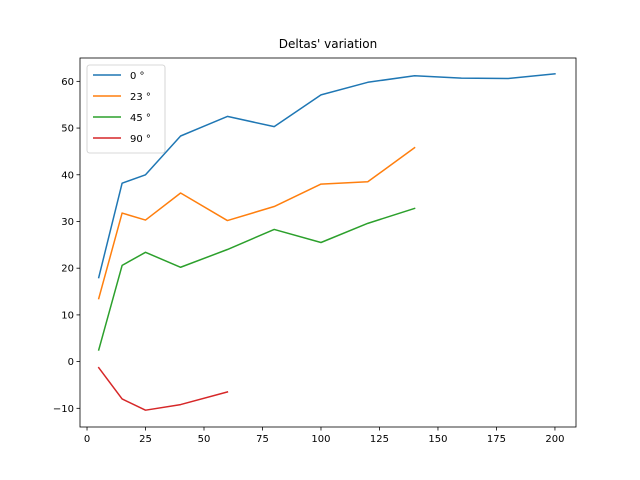 The width and height of the screenshot is (640, 480). I want to click on legend-label-3: 45 °, so click(140, 118).